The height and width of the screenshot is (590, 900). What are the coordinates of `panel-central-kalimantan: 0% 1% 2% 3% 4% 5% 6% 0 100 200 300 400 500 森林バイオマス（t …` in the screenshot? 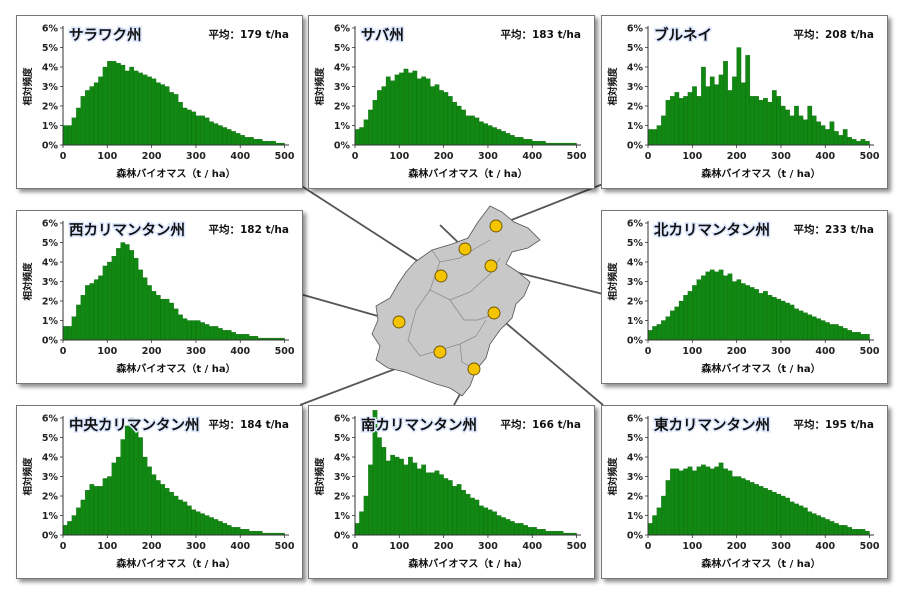 It's located at (159, 492).